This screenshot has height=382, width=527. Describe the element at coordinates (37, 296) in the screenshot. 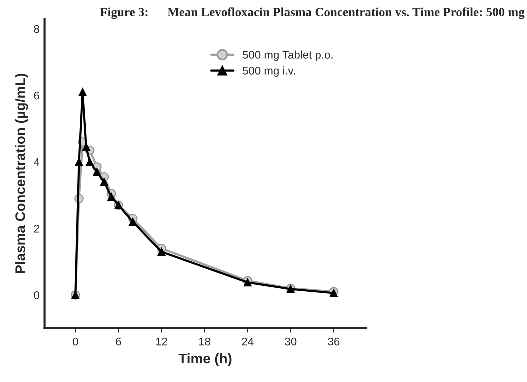

I see `y-tick-label: 0` at that location.